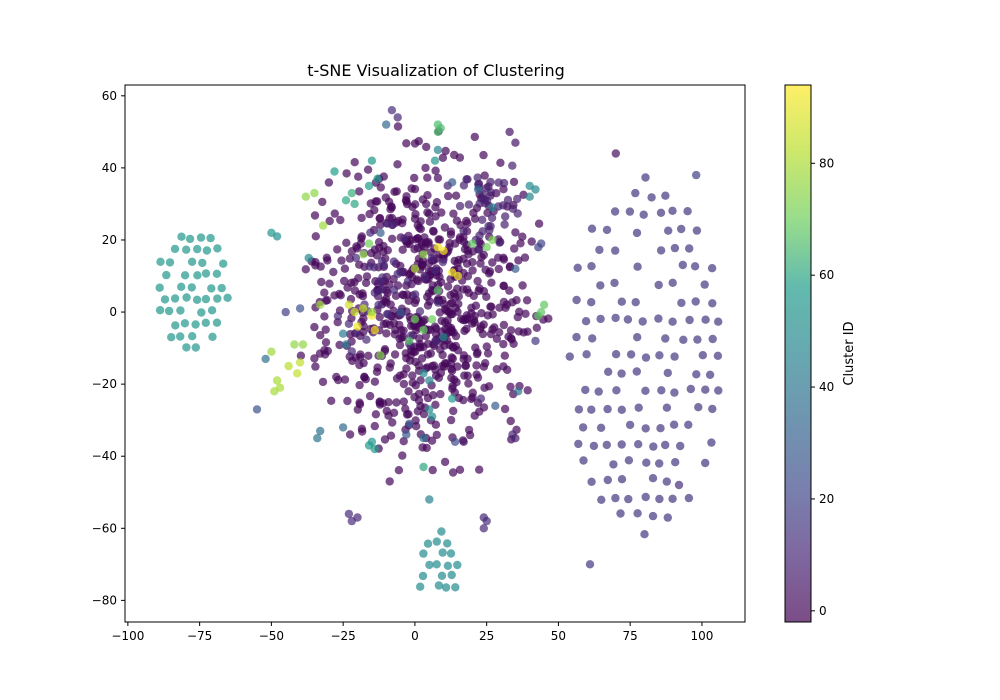  Describe the element at coordinates (436, 70) in the screenshot. I see `chart-title: t-SNE Visualization of Clustering` at that location.